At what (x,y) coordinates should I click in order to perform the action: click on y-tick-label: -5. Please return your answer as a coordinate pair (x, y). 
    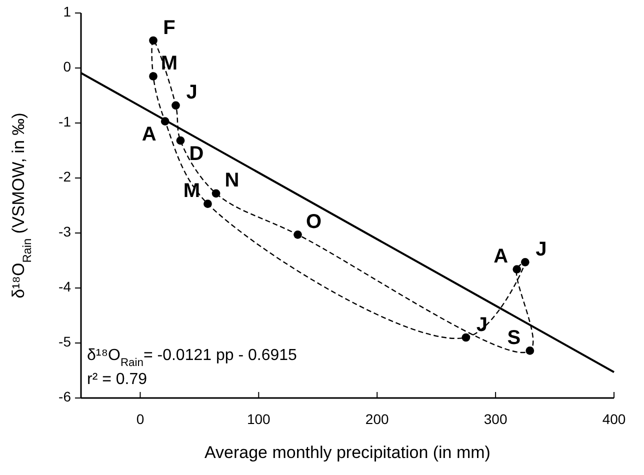
    Looking at the image, I should click on (65, 342).